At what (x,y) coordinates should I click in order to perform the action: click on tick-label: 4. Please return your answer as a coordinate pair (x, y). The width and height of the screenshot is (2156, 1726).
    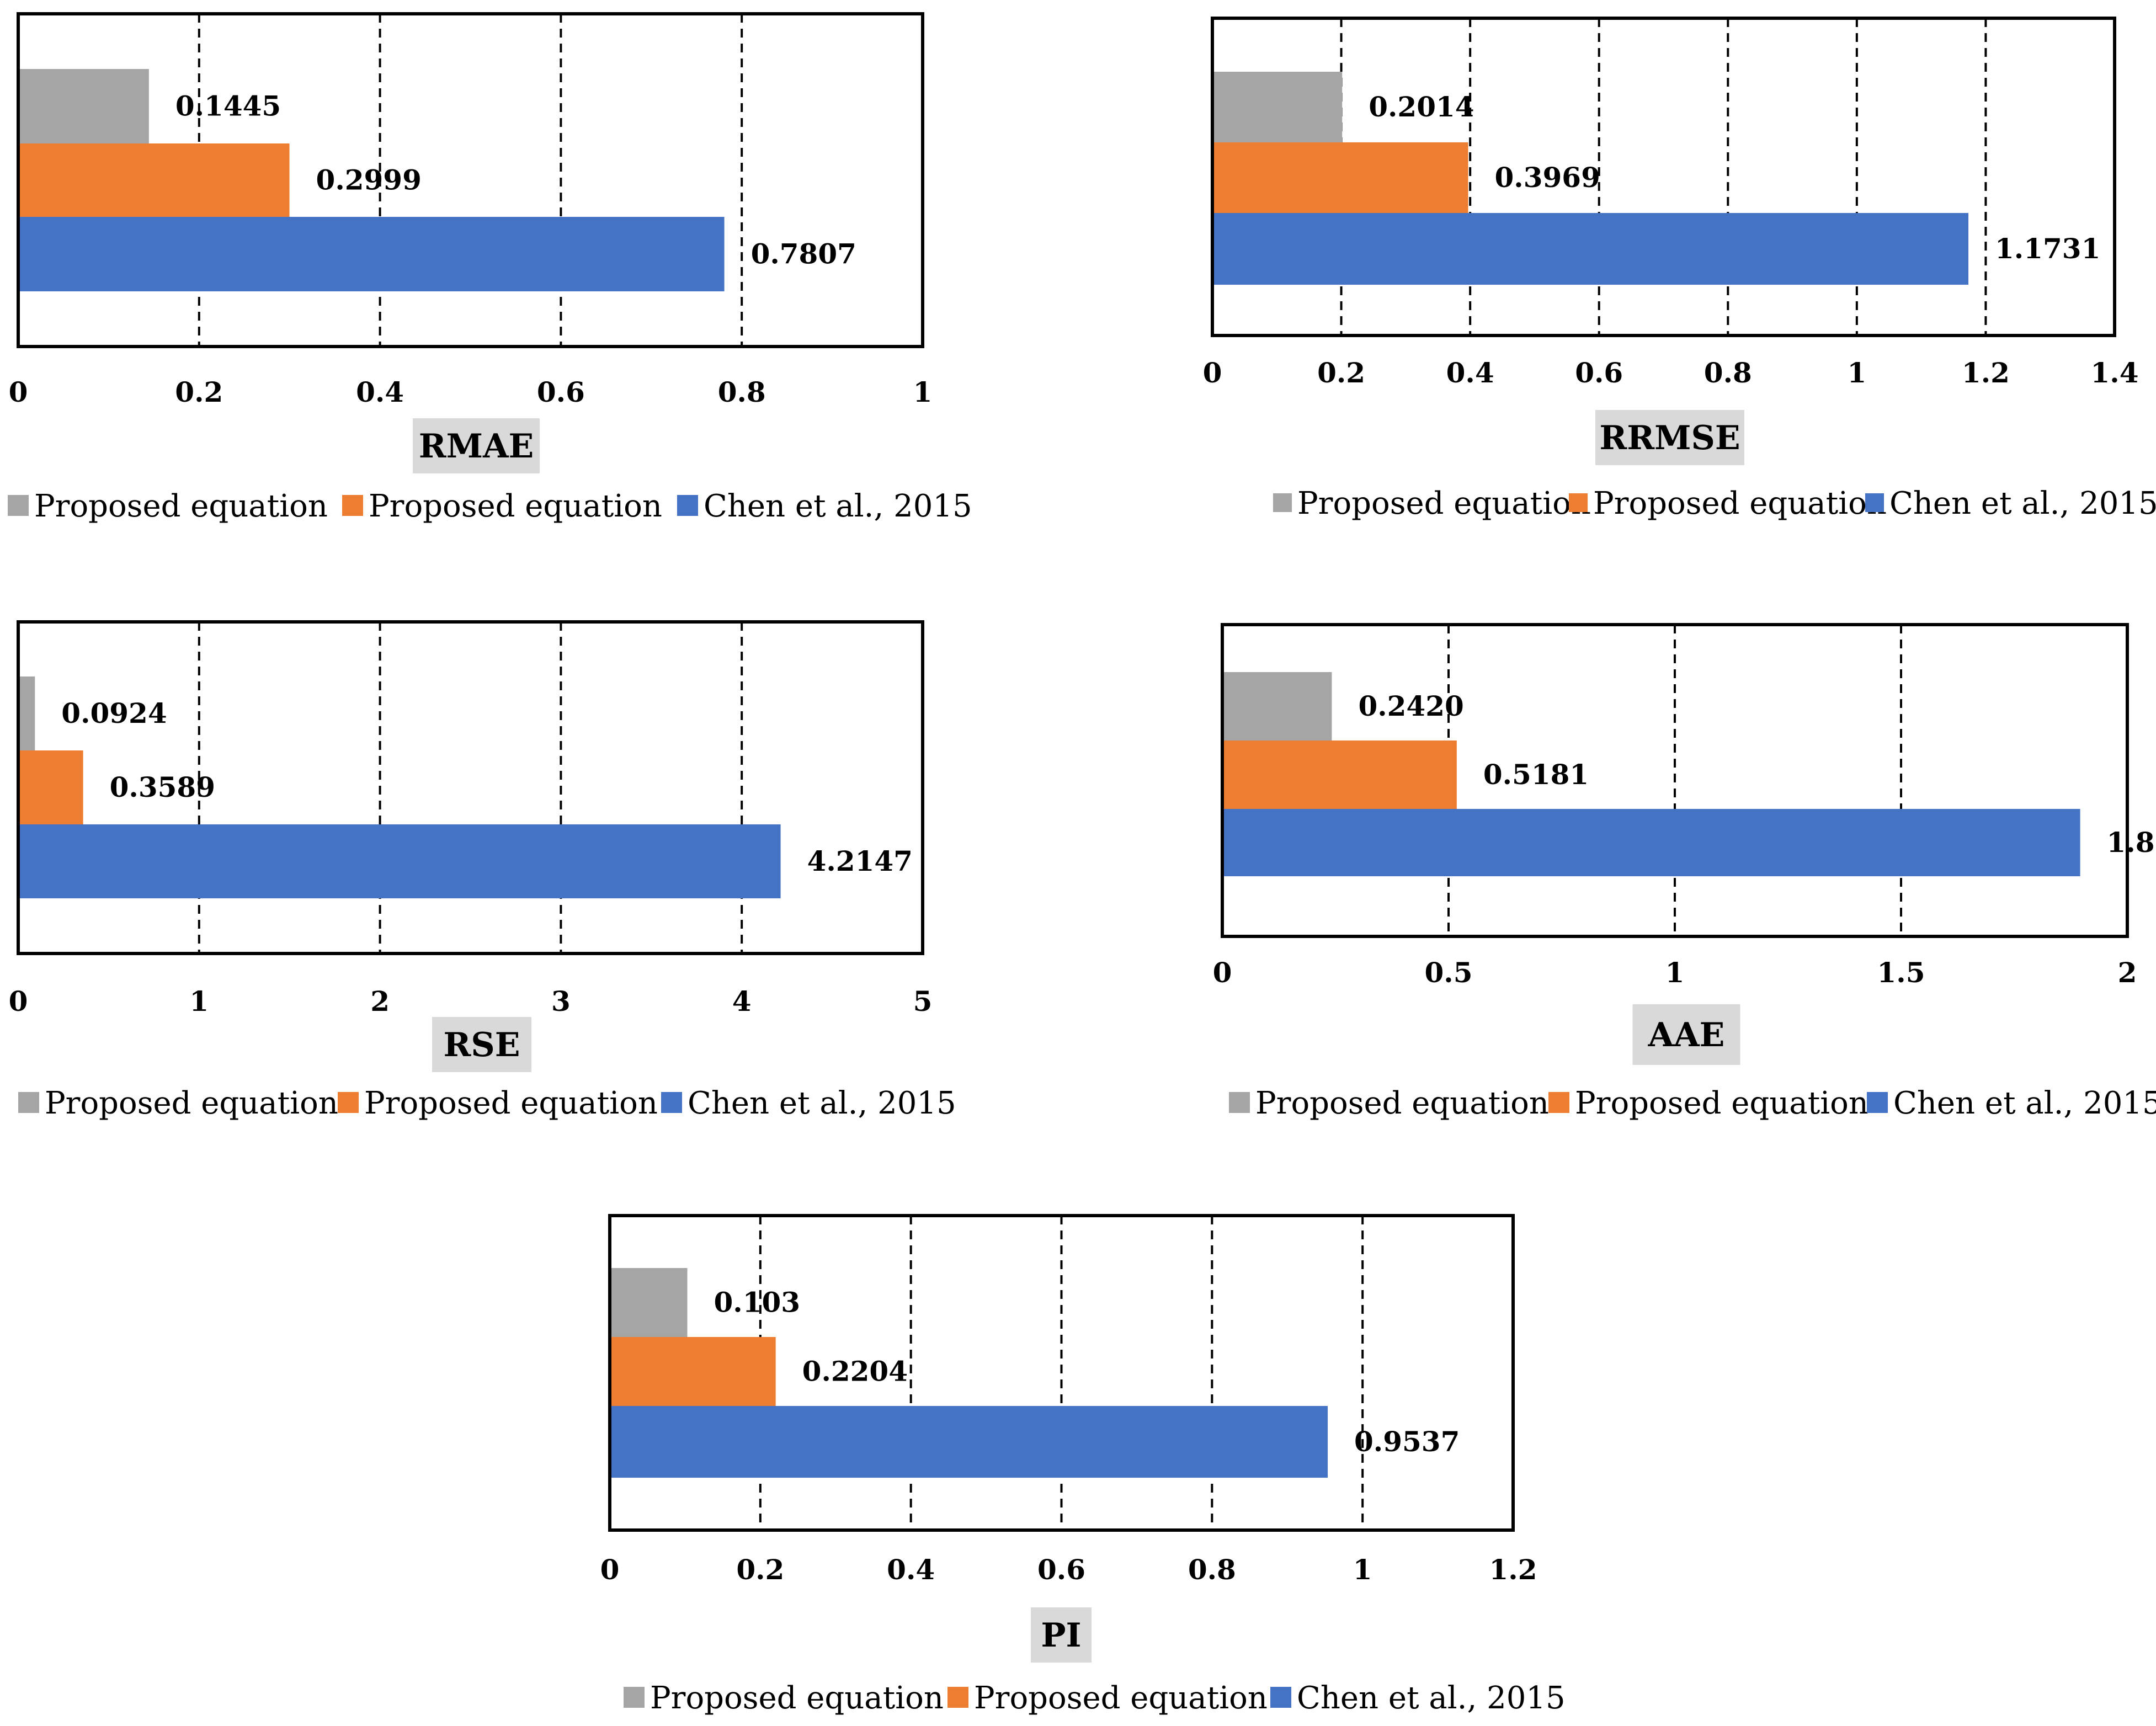
    Looking at the image, I should click on (742, 1001).